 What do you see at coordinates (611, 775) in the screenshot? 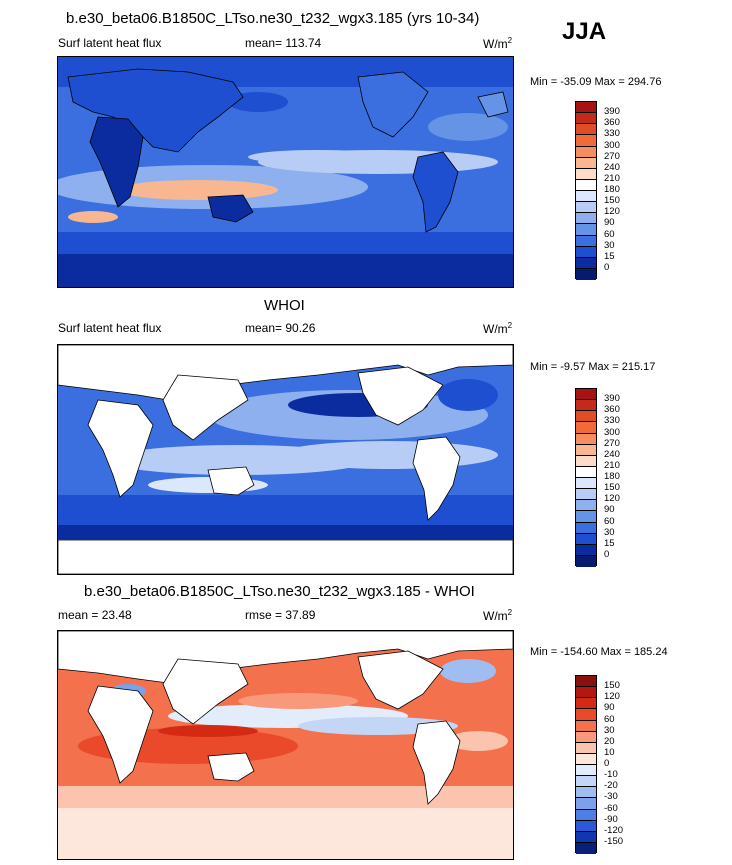
I see `colorbar-tick-label: -10` at bounding box center [611, 775].